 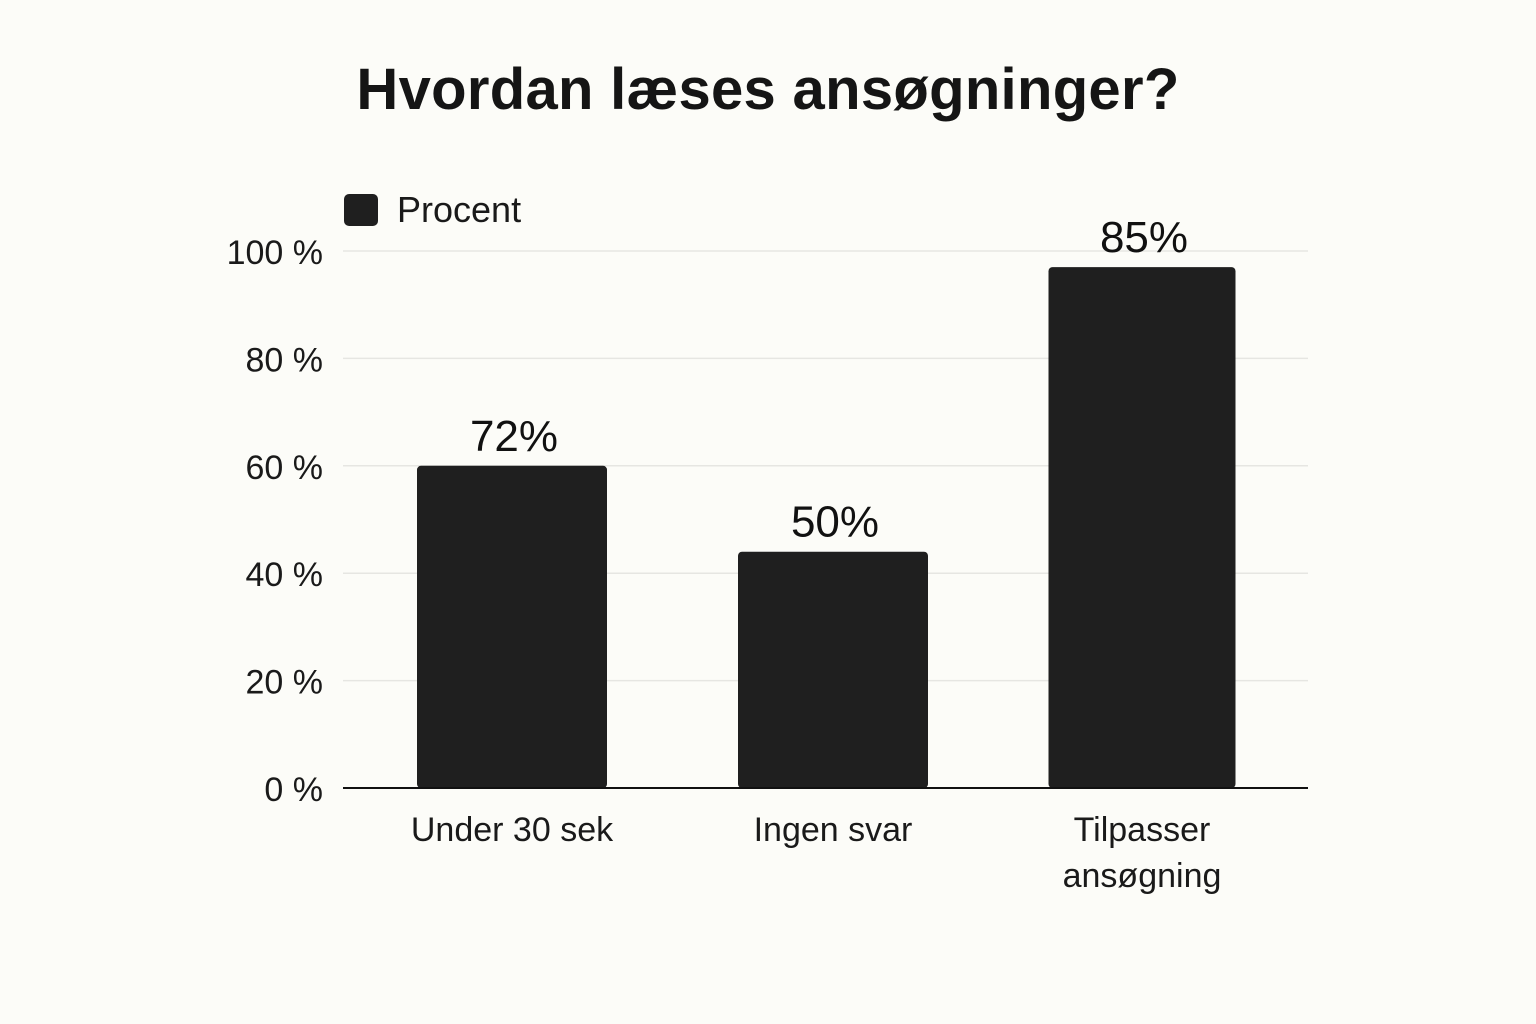 What do you see at coordinates (1144, 237) in the screenshot?
I see `data-label: 85%` at bounding box center [1144, 237].